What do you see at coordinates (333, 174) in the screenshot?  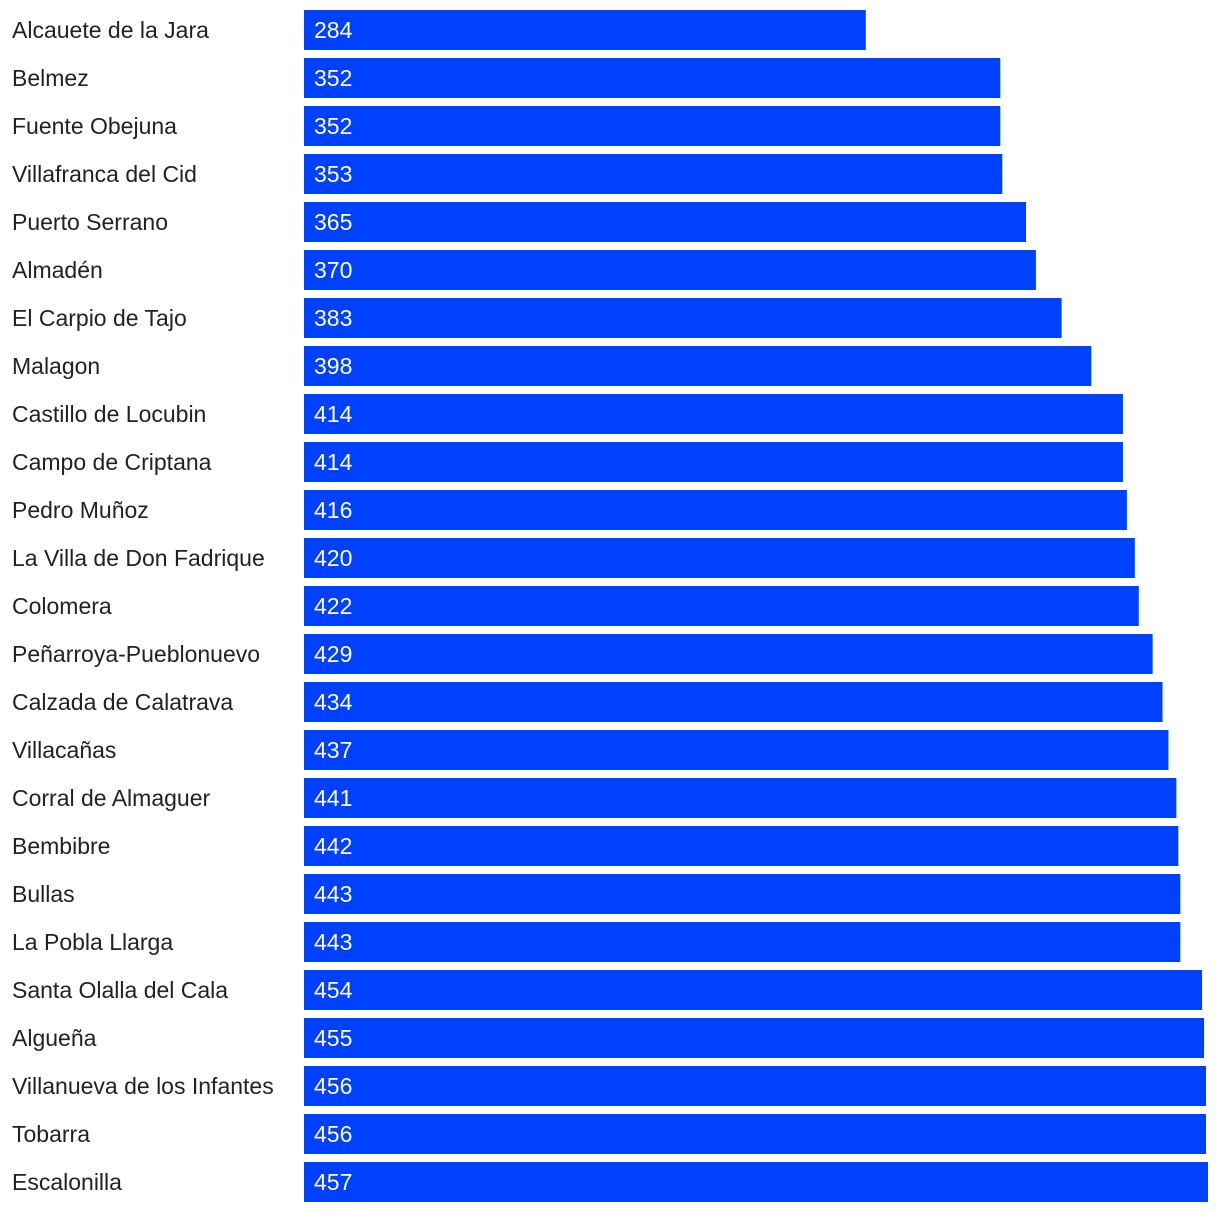 I see `bar-value-label: 353` at bounding box center [333, 174].